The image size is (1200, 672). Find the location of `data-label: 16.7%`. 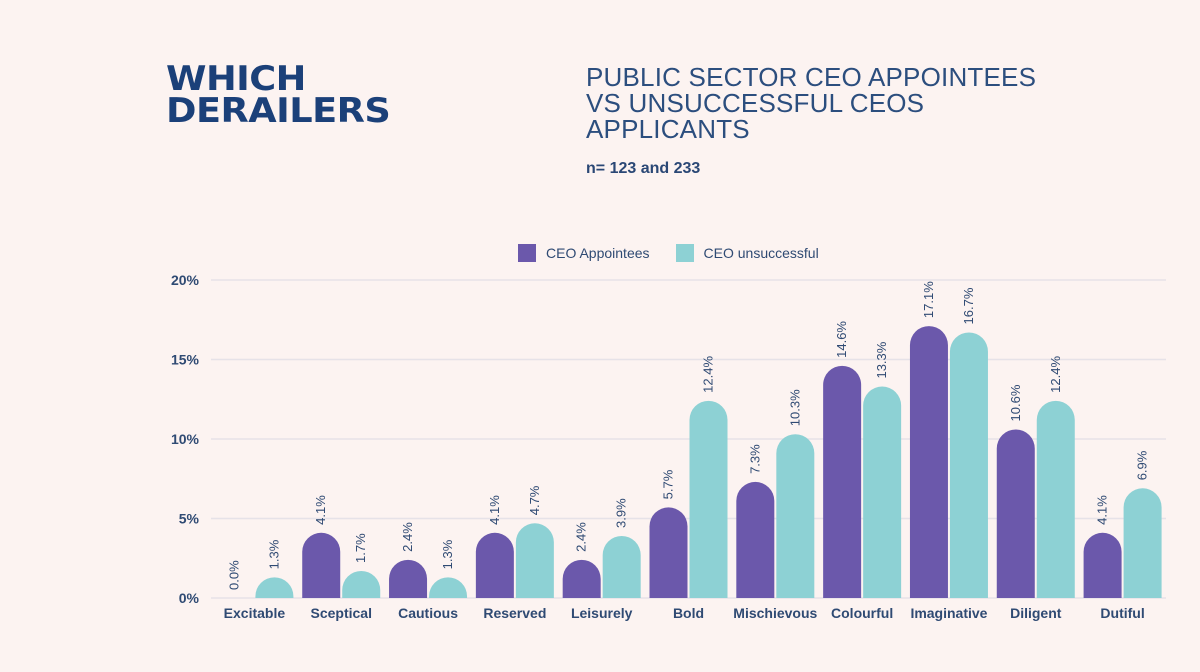

data-label: 16.7% is located at coordinates (968, 305).